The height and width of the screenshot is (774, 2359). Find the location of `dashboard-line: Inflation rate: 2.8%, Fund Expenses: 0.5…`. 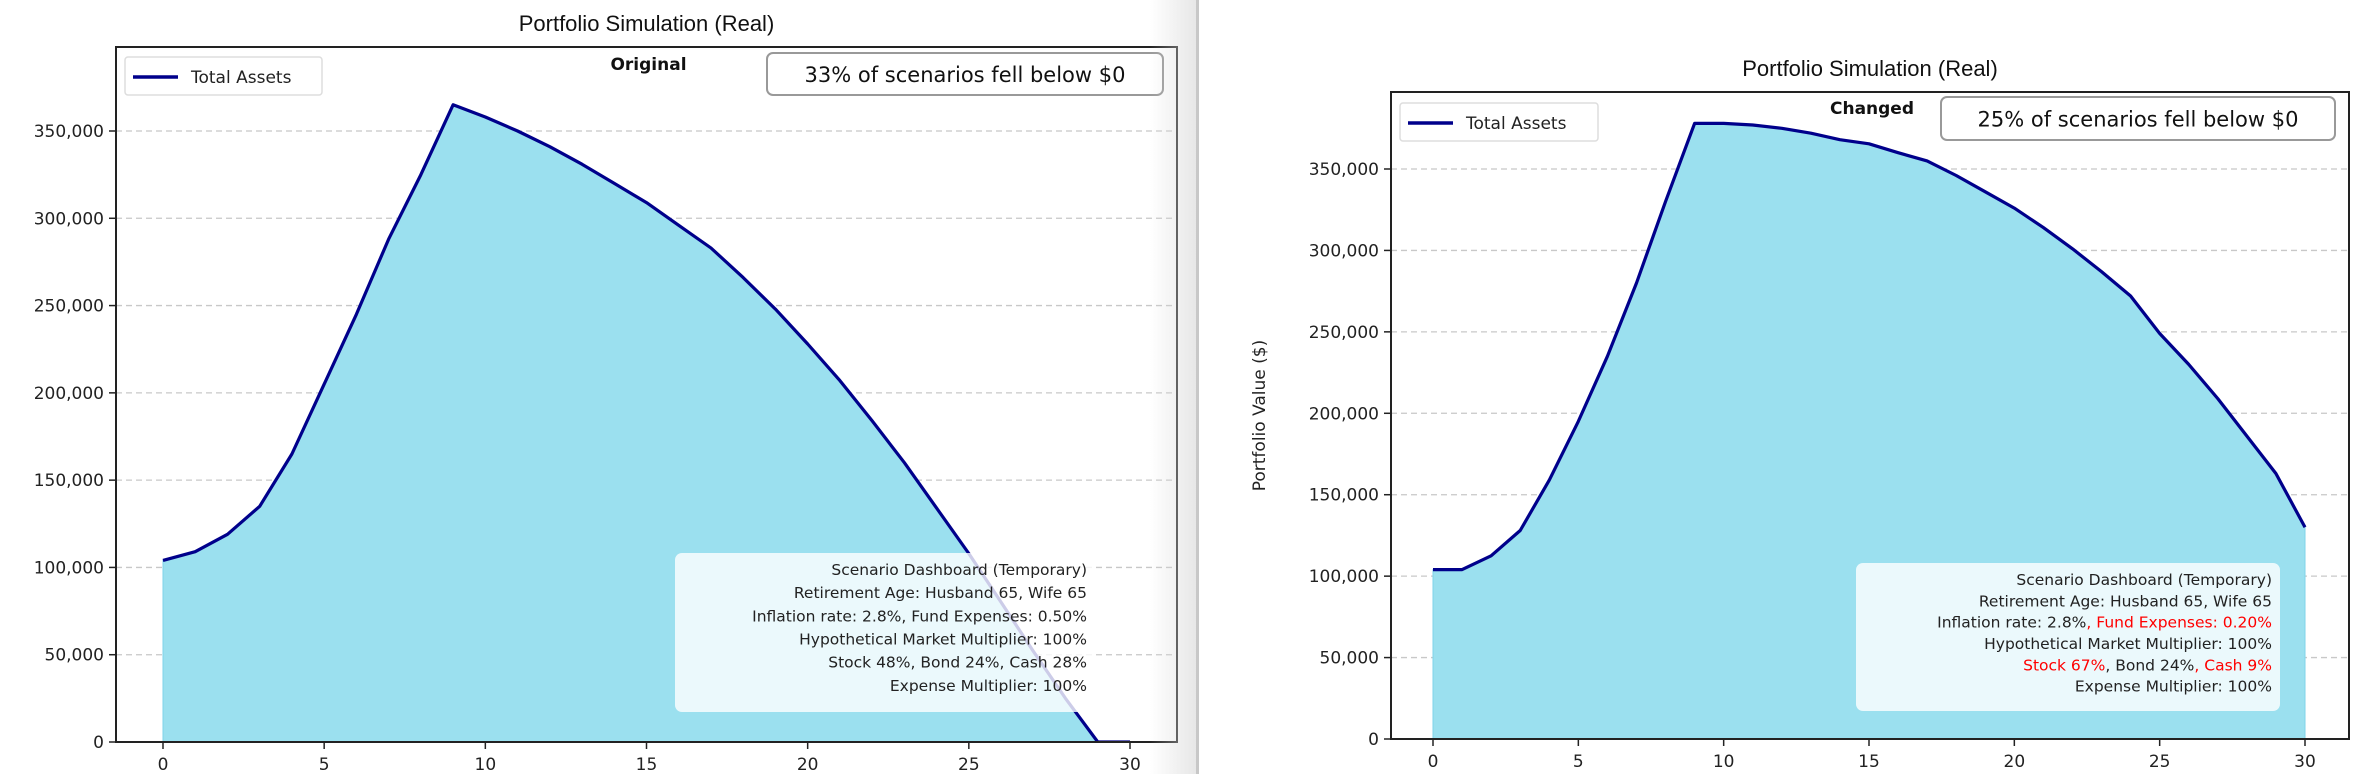

dashboard-line: Inflation rate: 2.8%, Fund Expenses: 0.5… is located at coordinates (919, 616).